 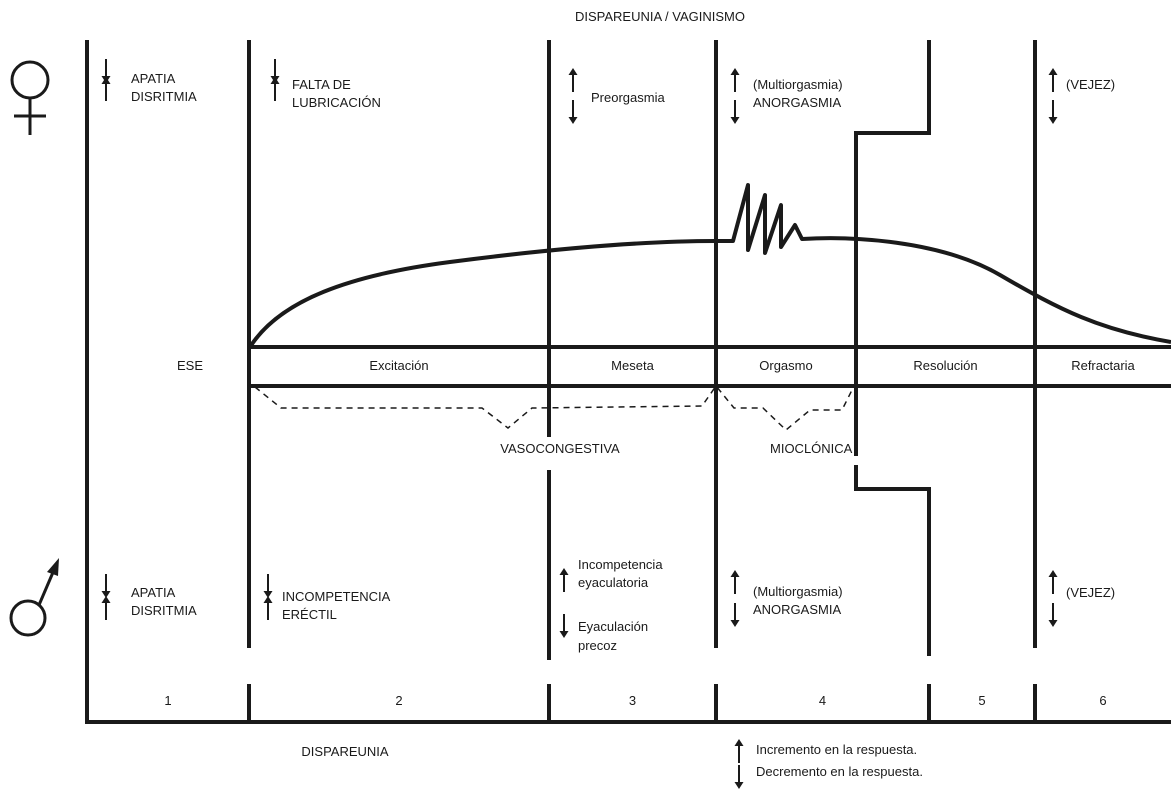 What do you see at coordinates (1091, 592) in the screenshot?
I see `male-col6-text: (VEJEZ)` at bounding box center [1091, 592].